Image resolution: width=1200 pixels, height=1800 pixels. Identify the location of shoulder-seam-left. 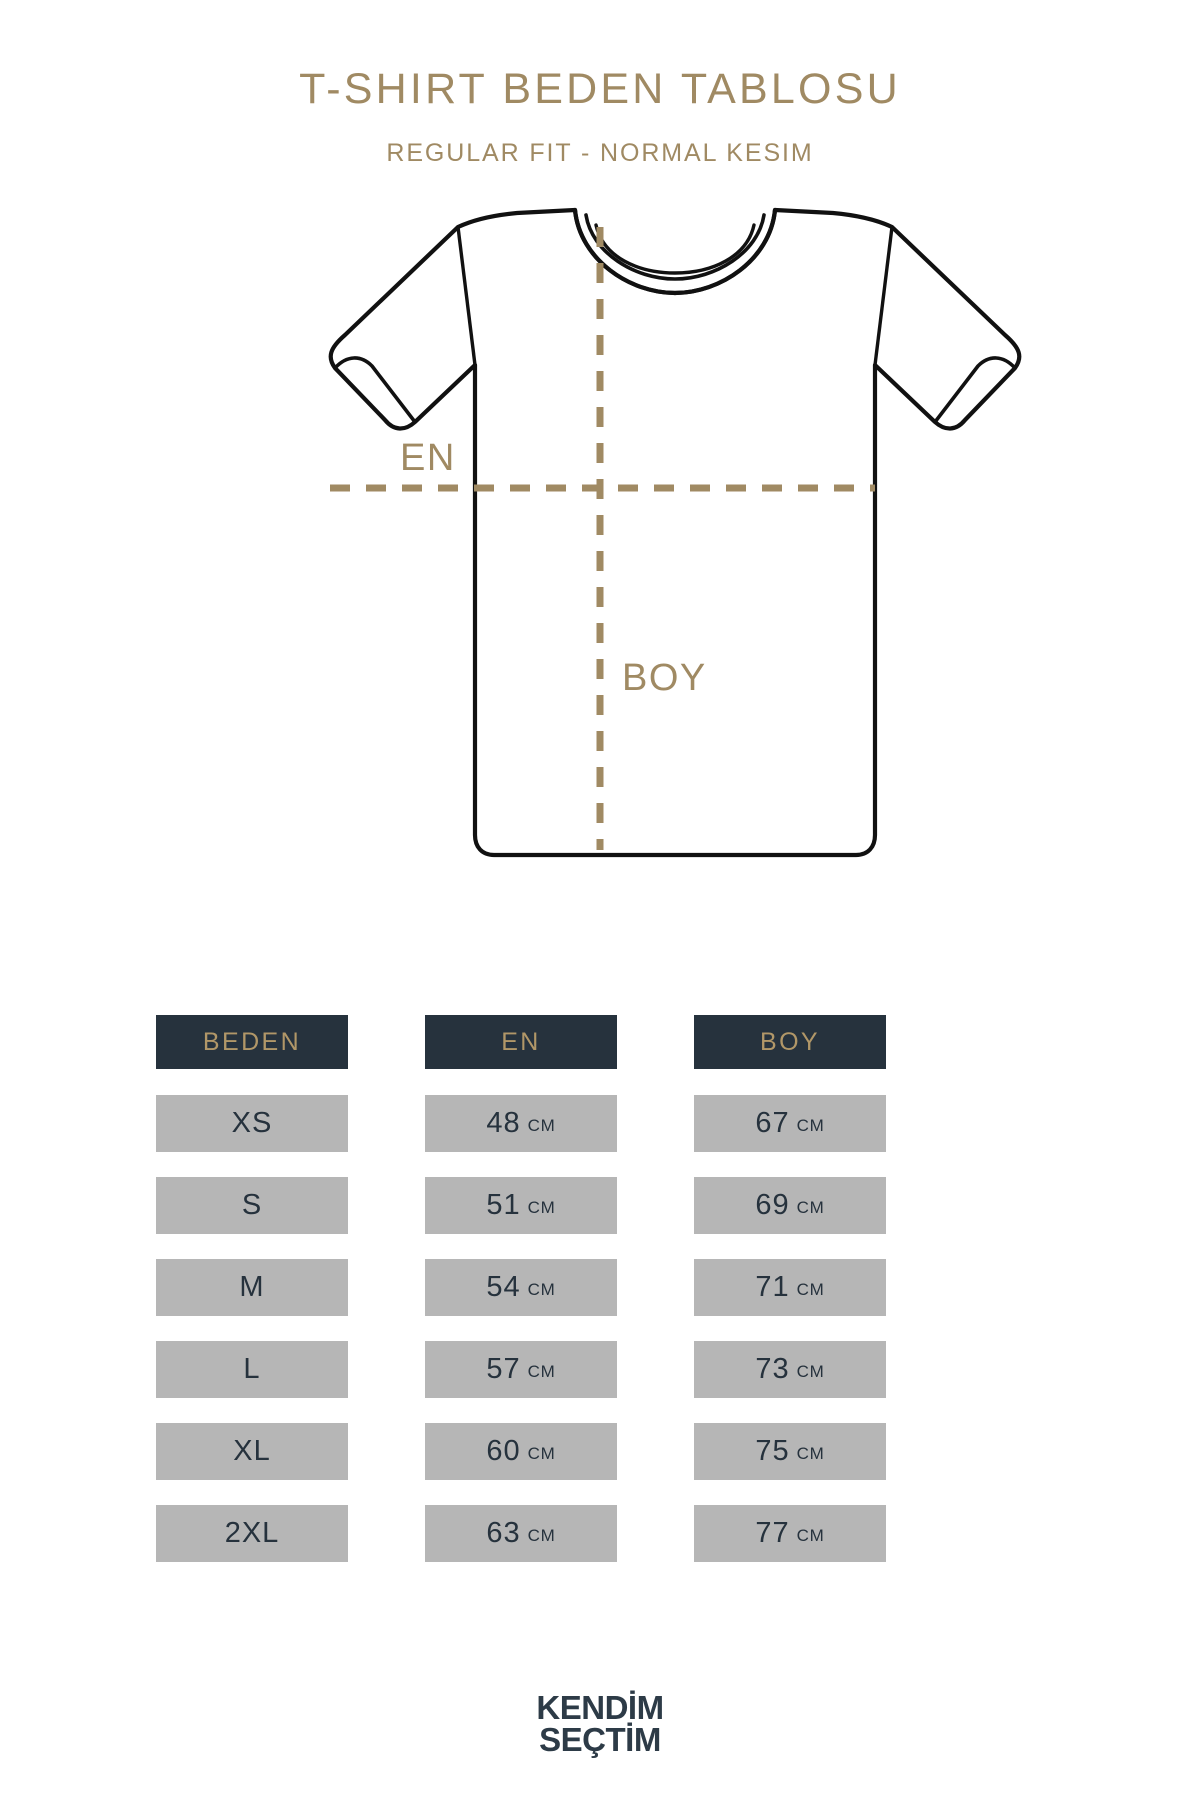
(466, 296).